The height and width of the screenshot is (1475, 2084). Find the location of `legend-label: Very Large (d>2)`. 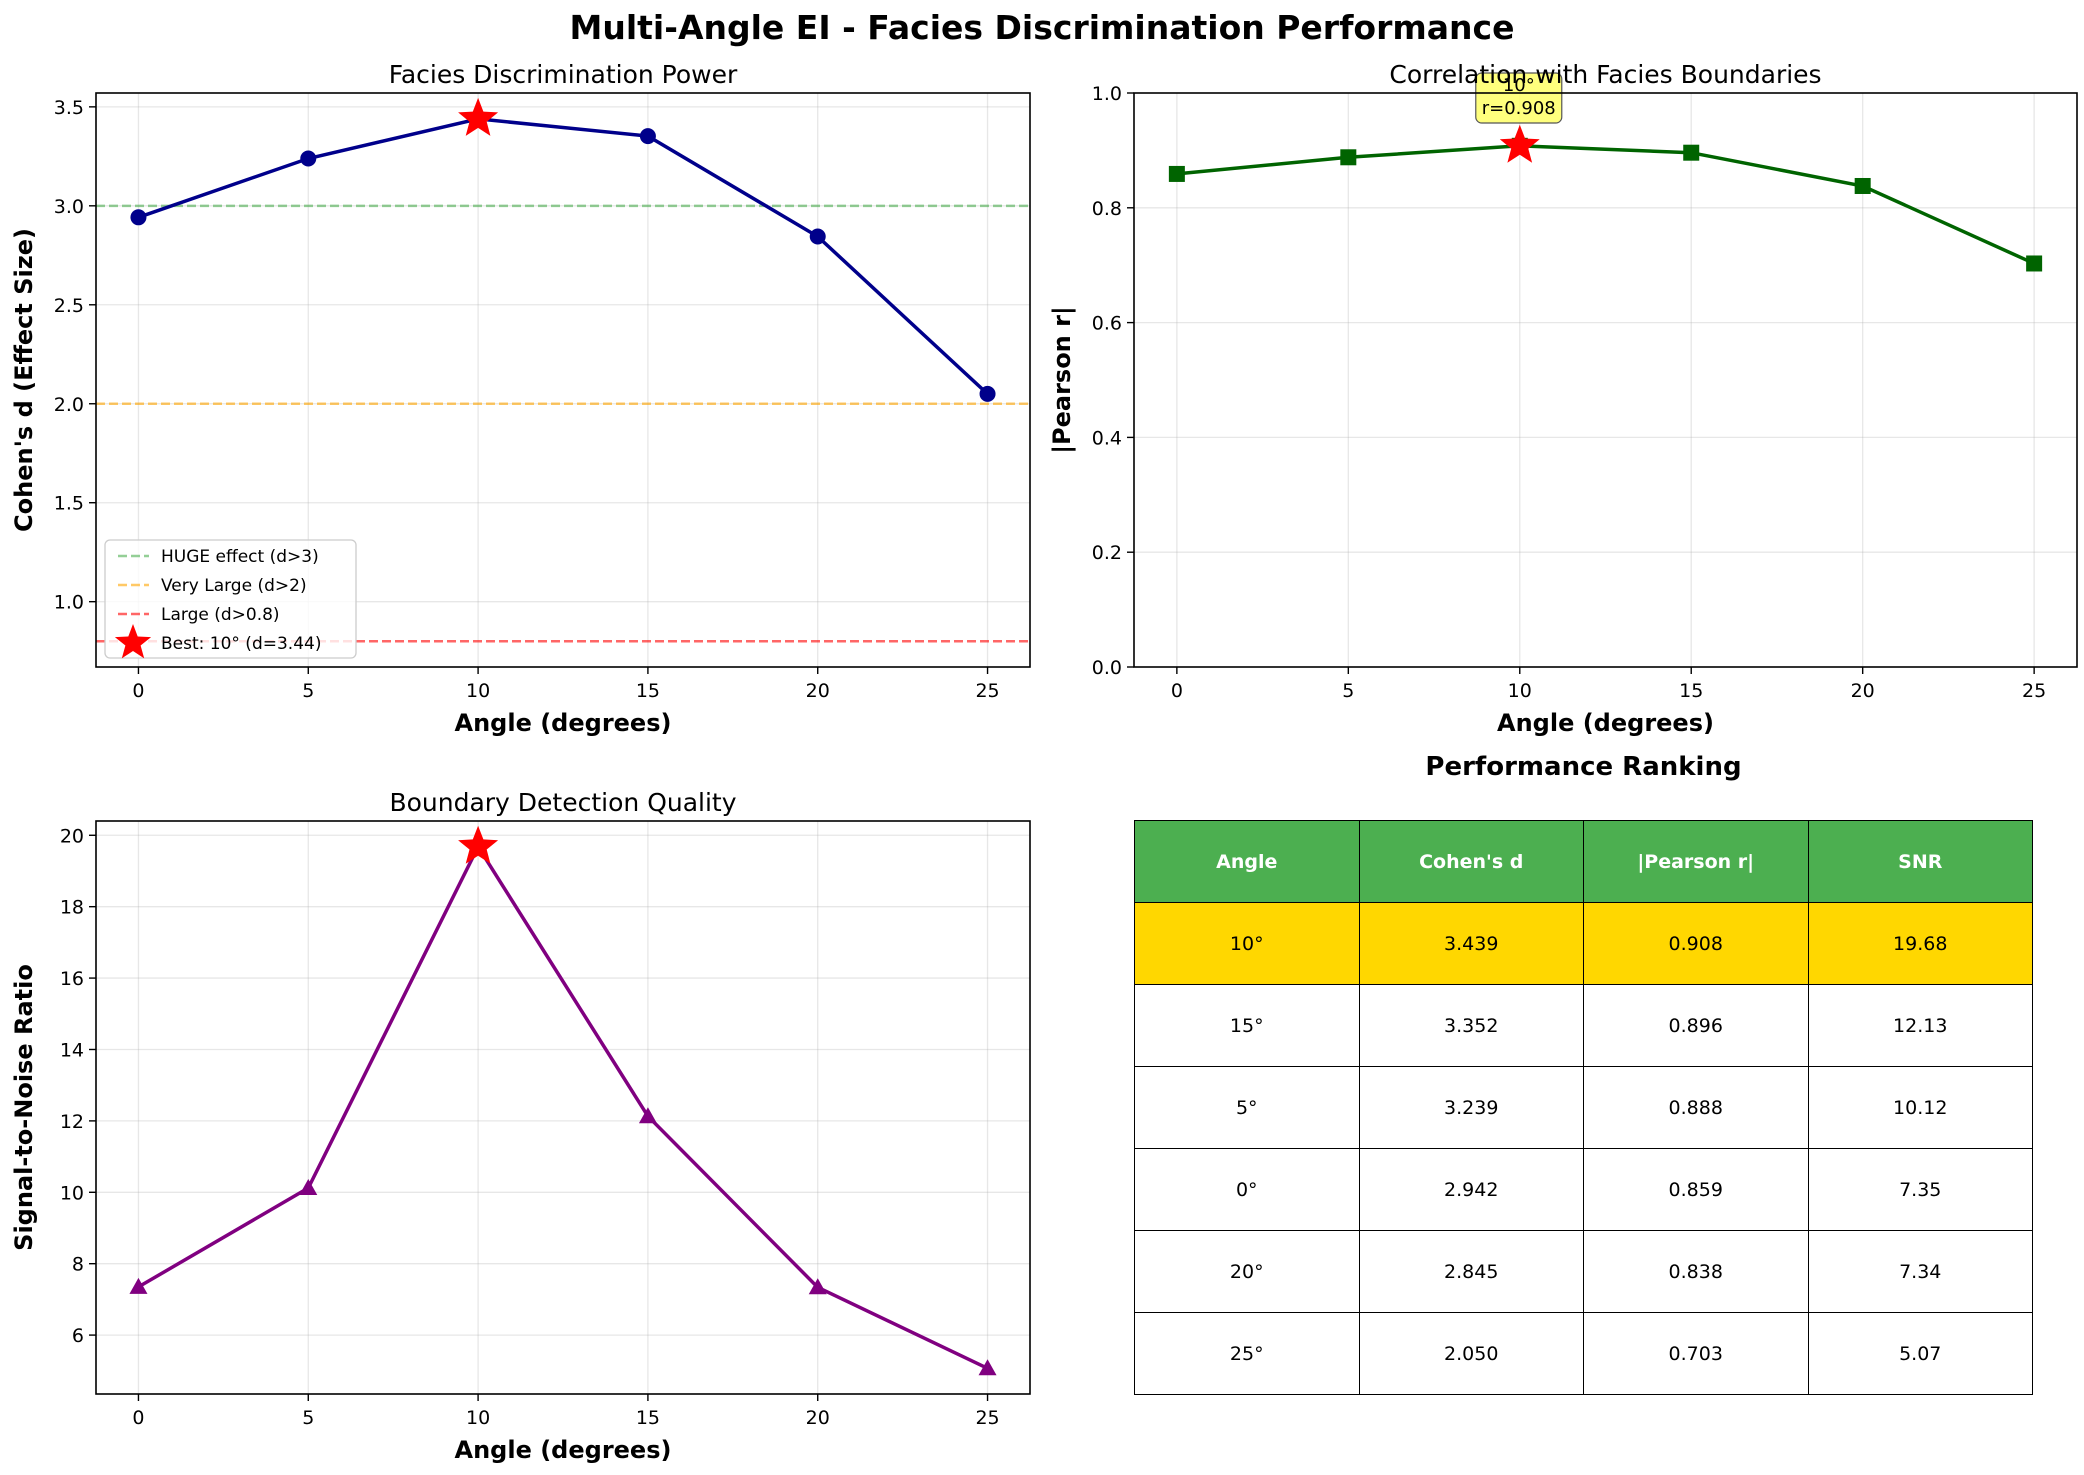

legend-label: Very Large (d>2) is located at coordinates (234, 586).